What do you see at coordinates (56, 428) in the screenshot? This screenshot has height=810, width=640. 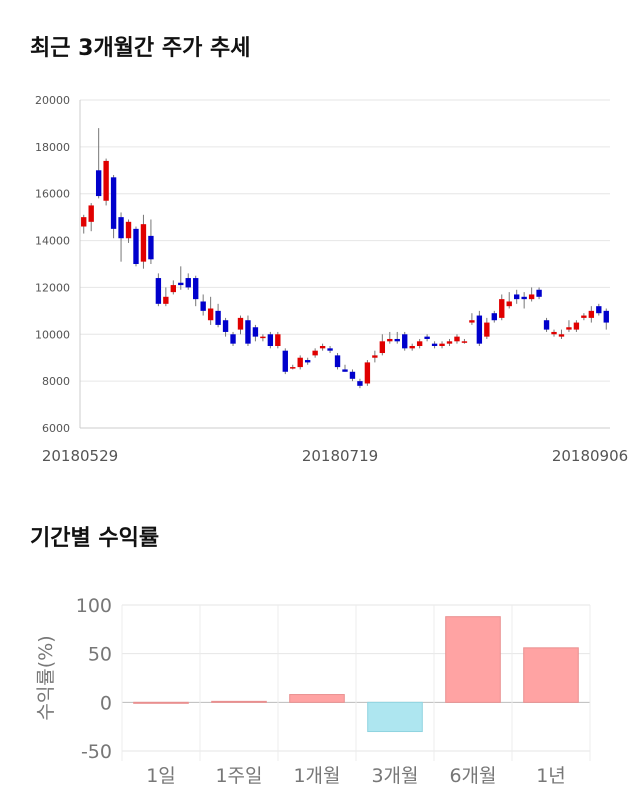 I see `y-tick-label: 6000` at bounding box center [56, 428].